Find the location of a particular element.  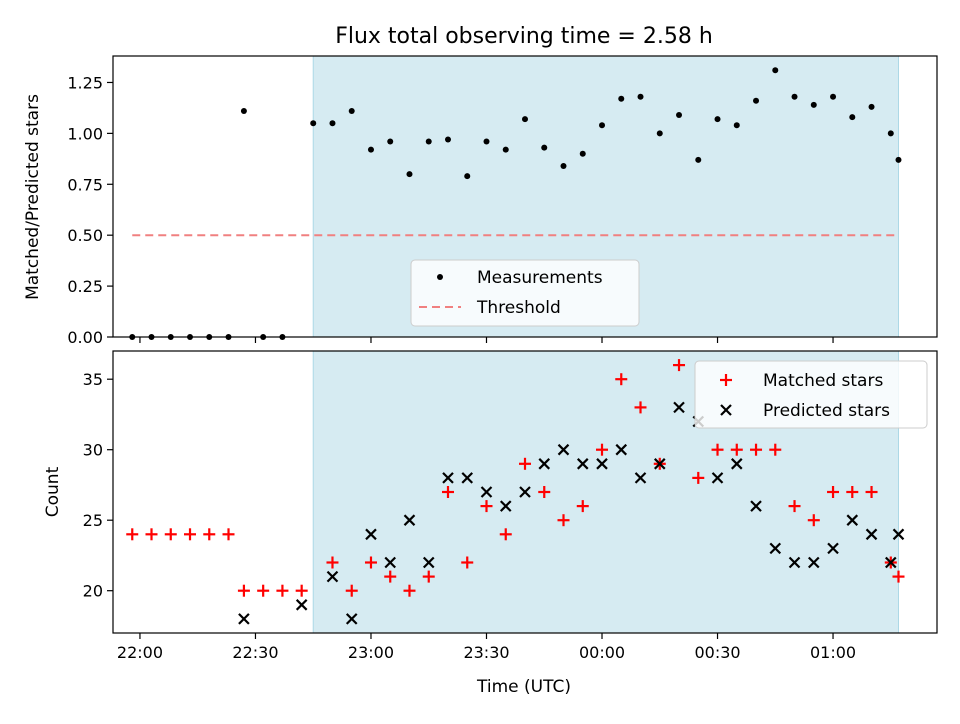

bottom-y-tick-label: 20 is located at coordinates (93, 591).